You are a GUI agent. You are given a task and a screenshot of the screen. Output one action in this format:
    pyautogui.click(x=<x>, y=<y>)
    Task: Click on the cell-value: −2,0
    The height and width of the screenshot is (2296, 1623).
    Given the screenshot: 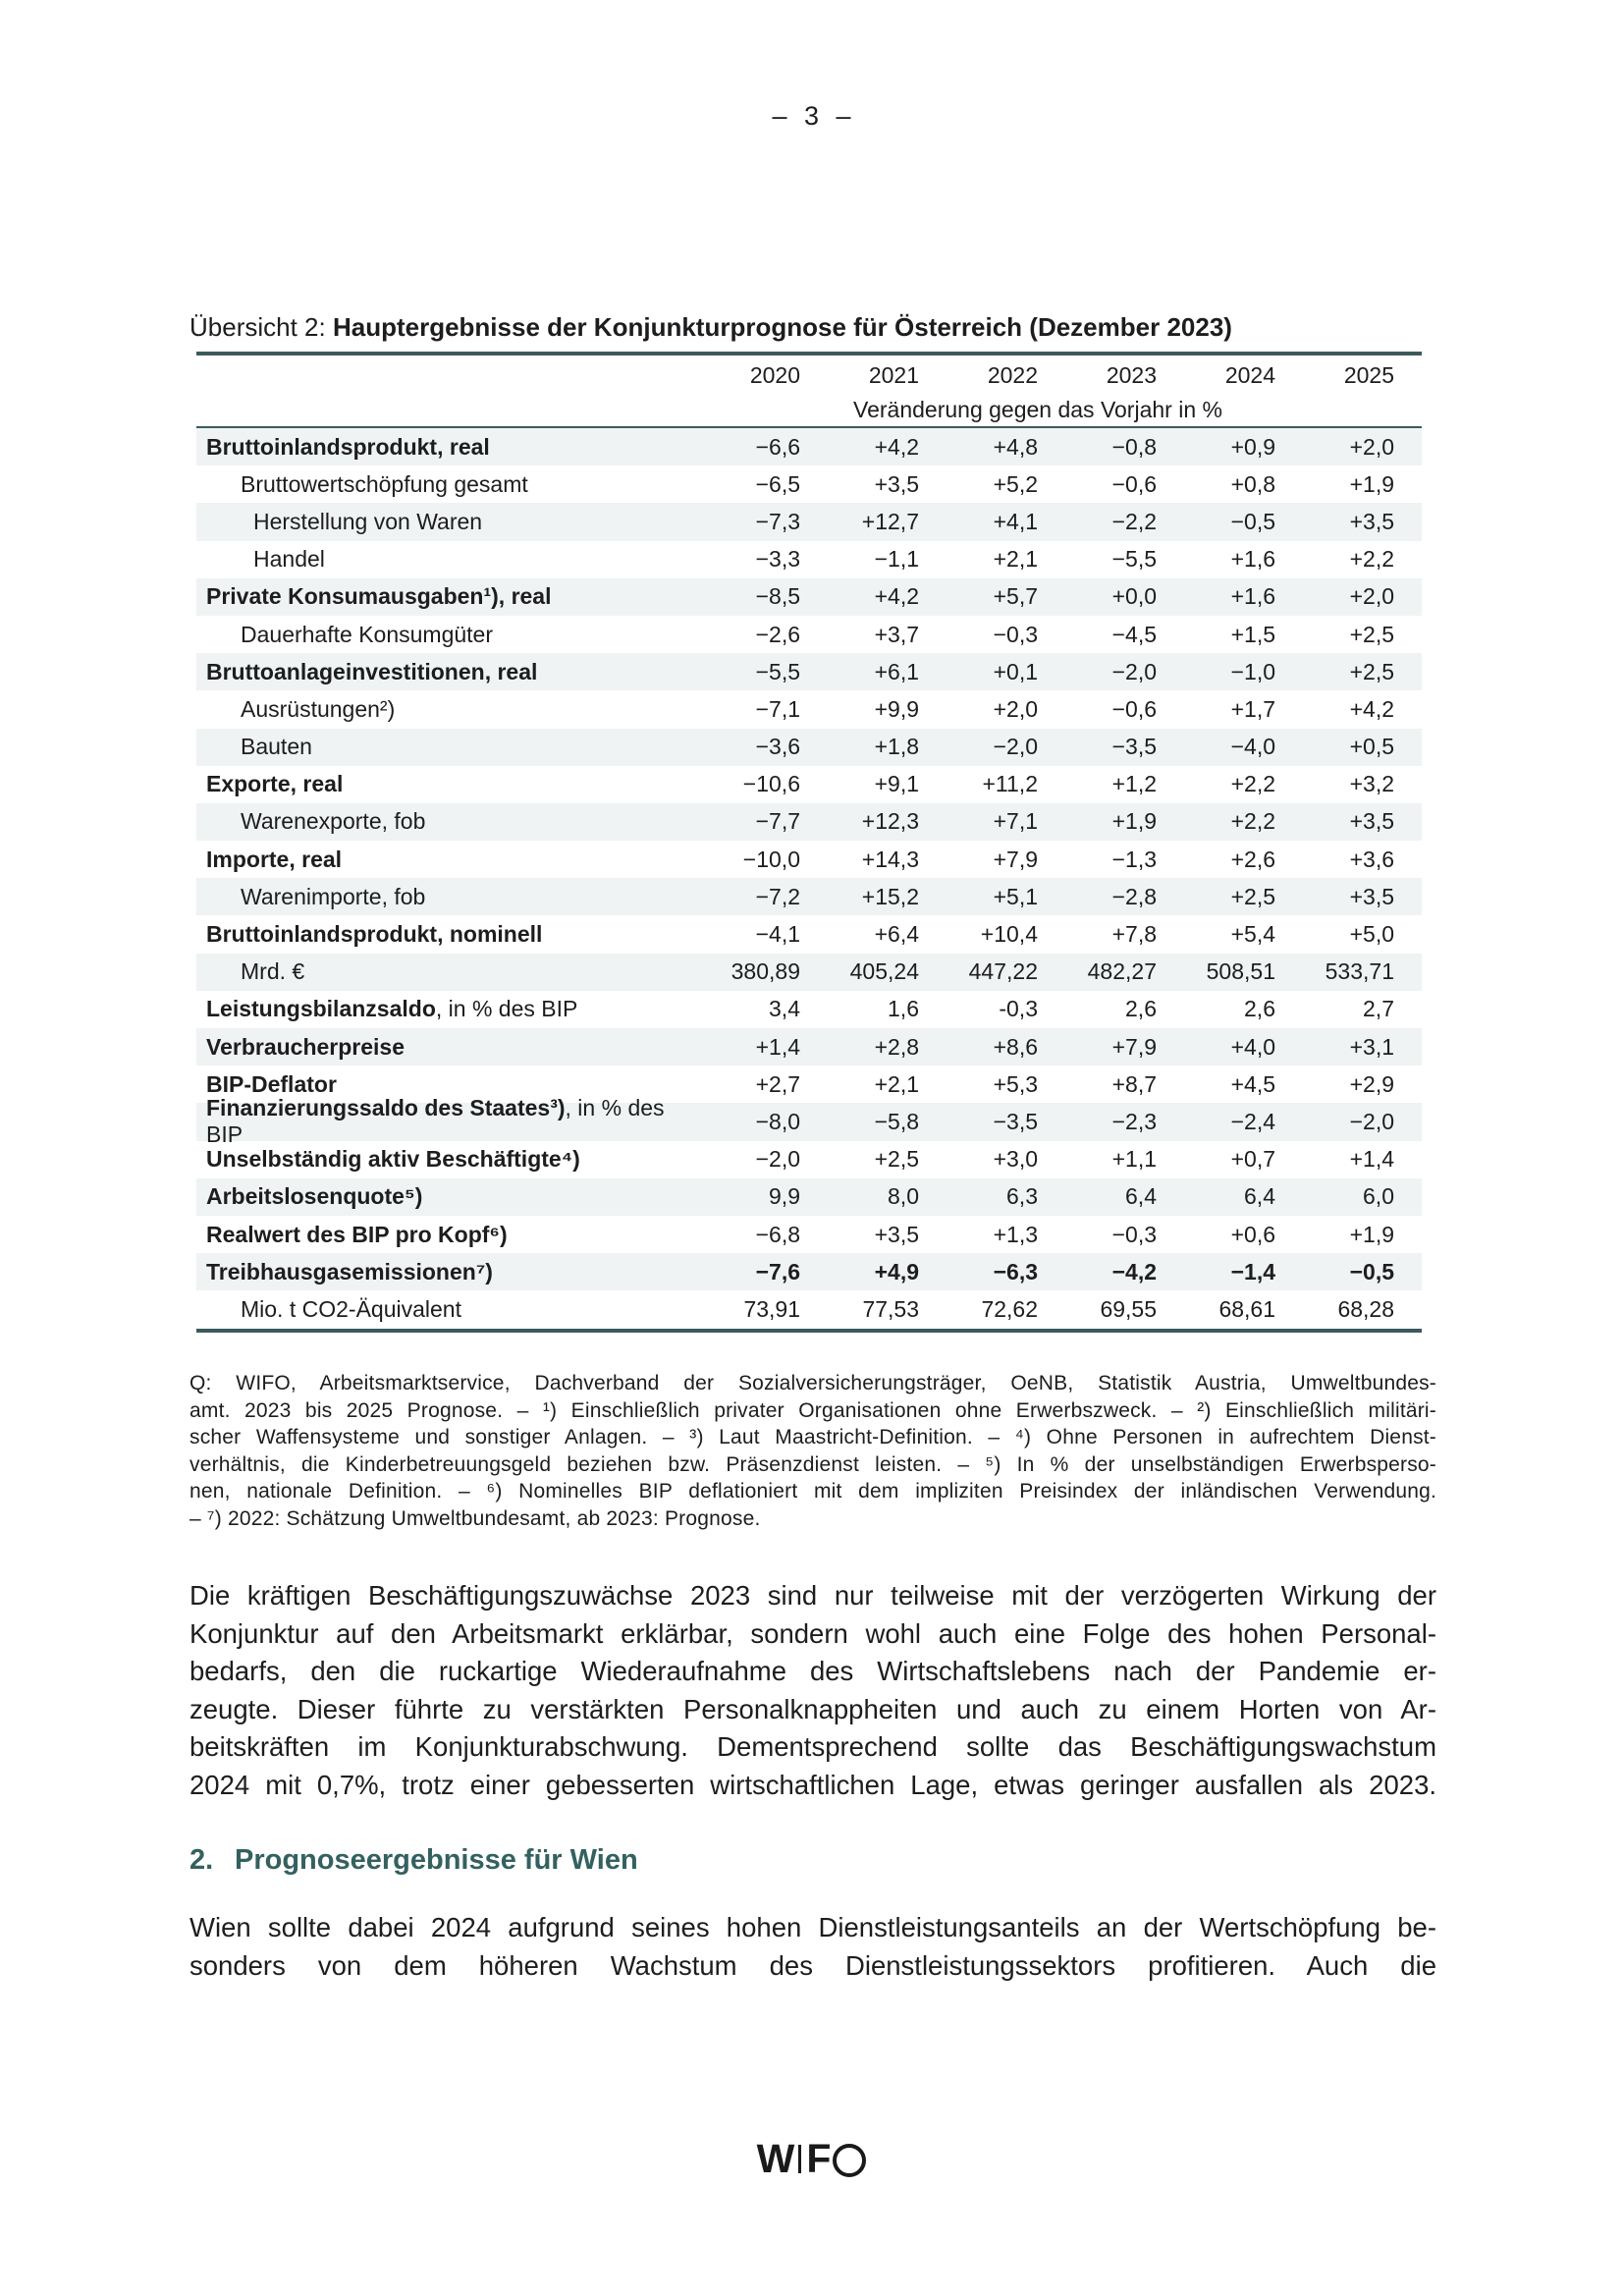 What is the action you would take?
    pyautogui.click(x=1015, y=747)
    